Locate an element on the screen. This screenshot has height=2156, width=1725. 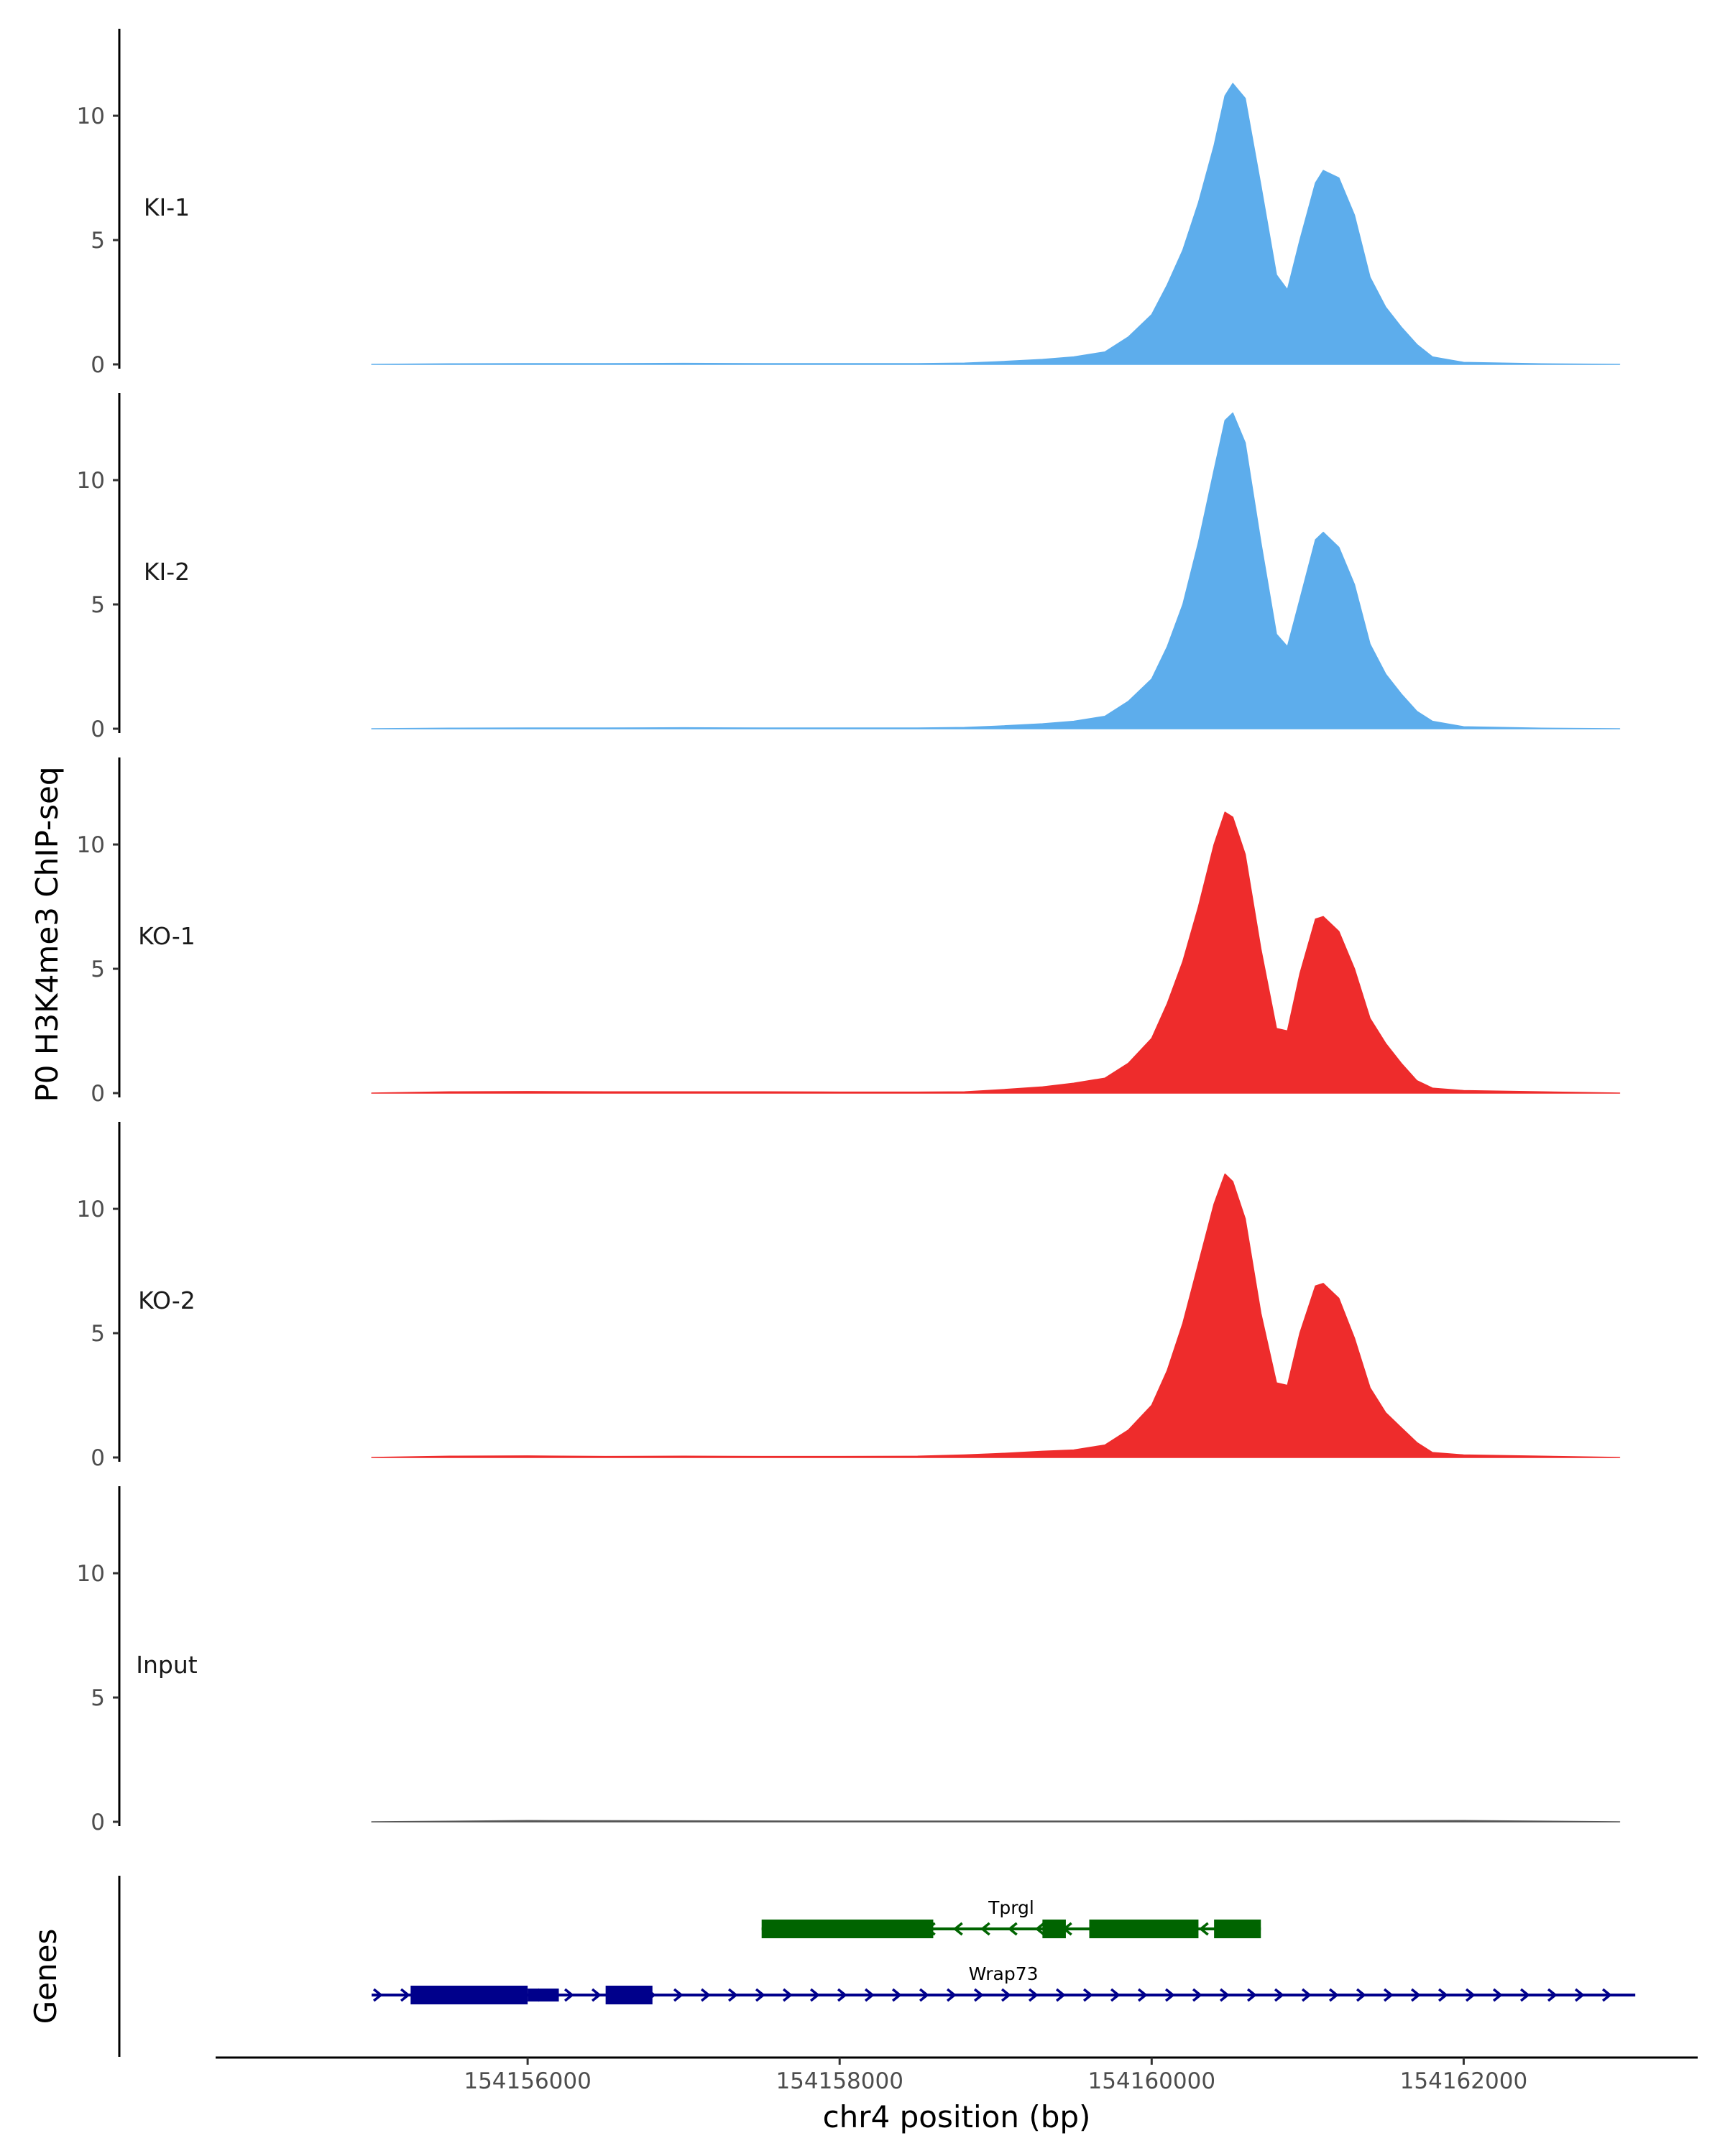
track-label: Input is located at coordinates (167, 1665).